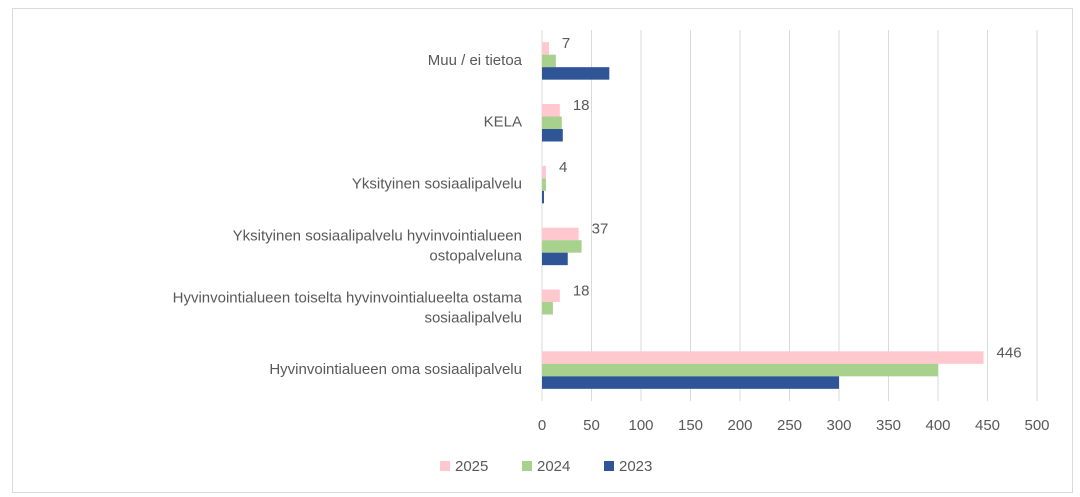  I want to click on x-tick-label: 300, so click(838, 425).